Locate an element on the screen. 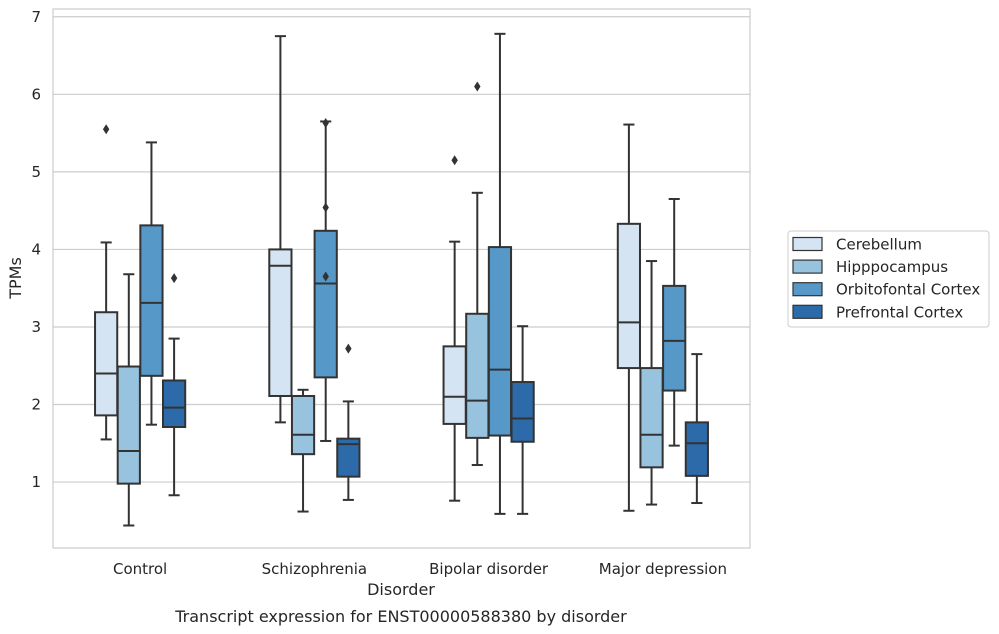  x-tick-label: Control is located at coordinates (140, 569).